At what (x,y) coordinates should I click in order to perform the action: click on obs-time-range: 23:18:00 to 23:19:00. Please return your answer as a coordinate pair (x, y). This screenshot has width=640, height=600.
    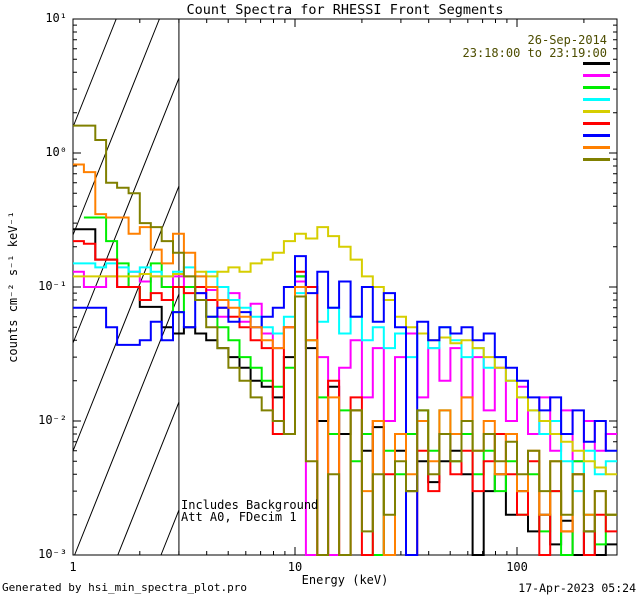
    Looking at the image, I should click on (535, 53).